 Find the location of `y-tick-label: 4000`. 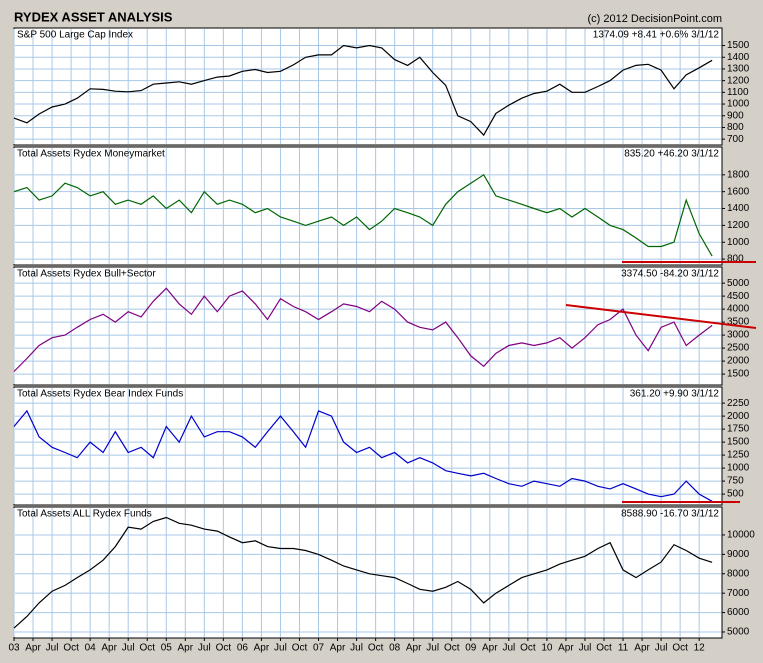

y-tick-label: 4000 is located at coordinates (738, 309).